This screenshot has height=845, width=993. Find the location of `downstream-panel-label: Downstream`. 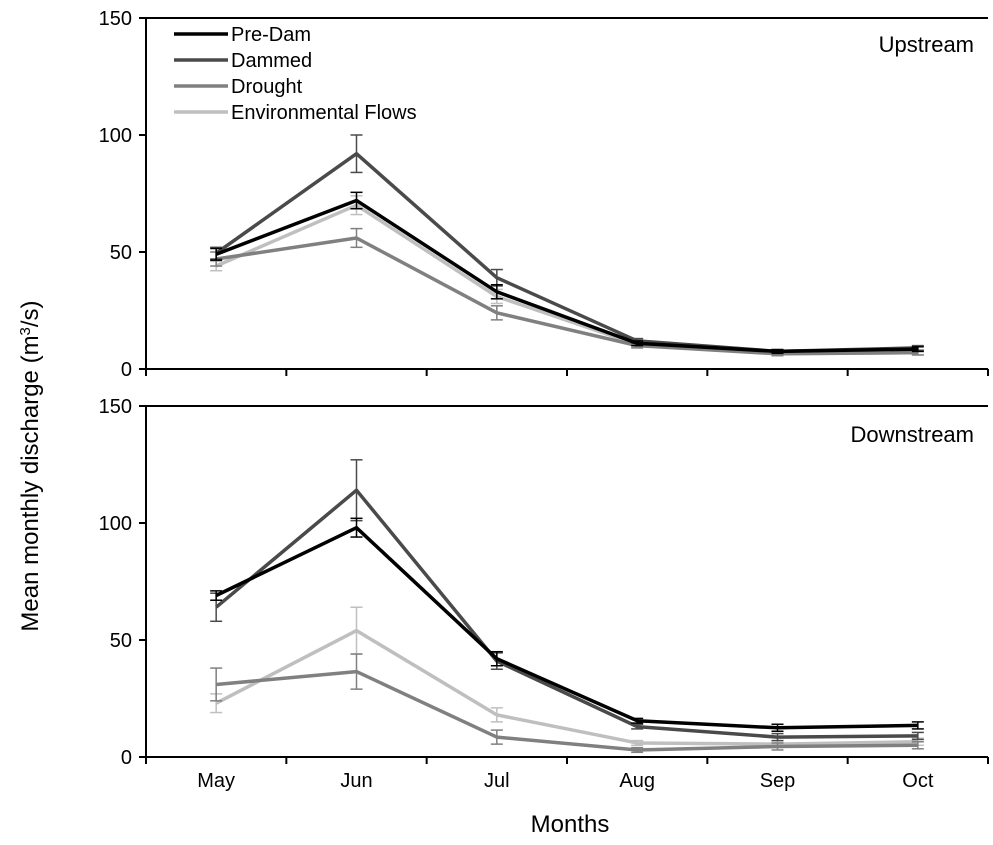

downstream-panel-label: Downstream is located at coordinates (912, 434).